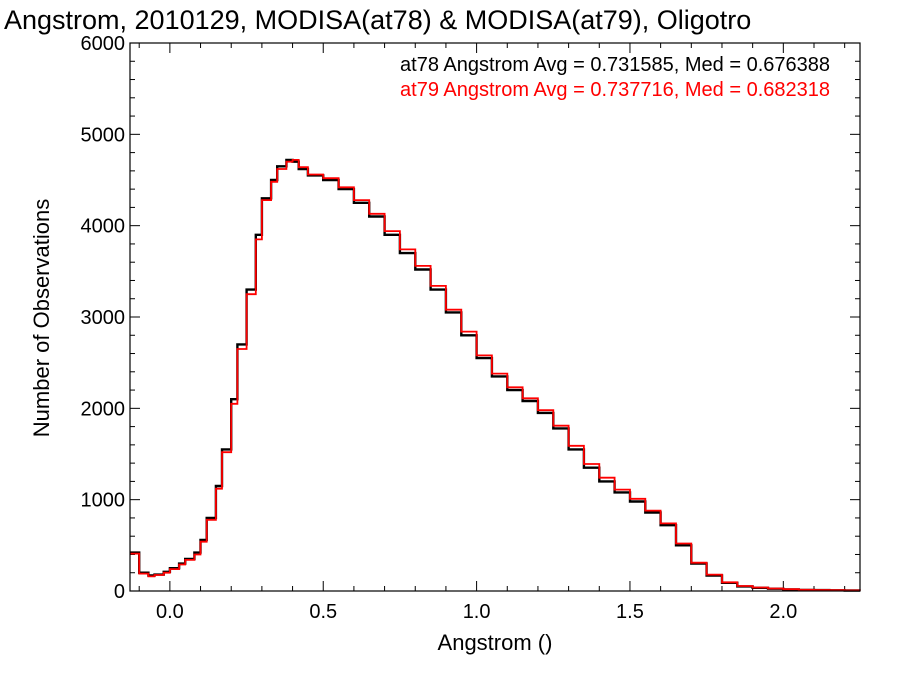 The width and height of the screenshot is (900, 675). Describe the element at coordinates (103, 409) in the screenshot. I see `y-tick-label: 2000` at that location.